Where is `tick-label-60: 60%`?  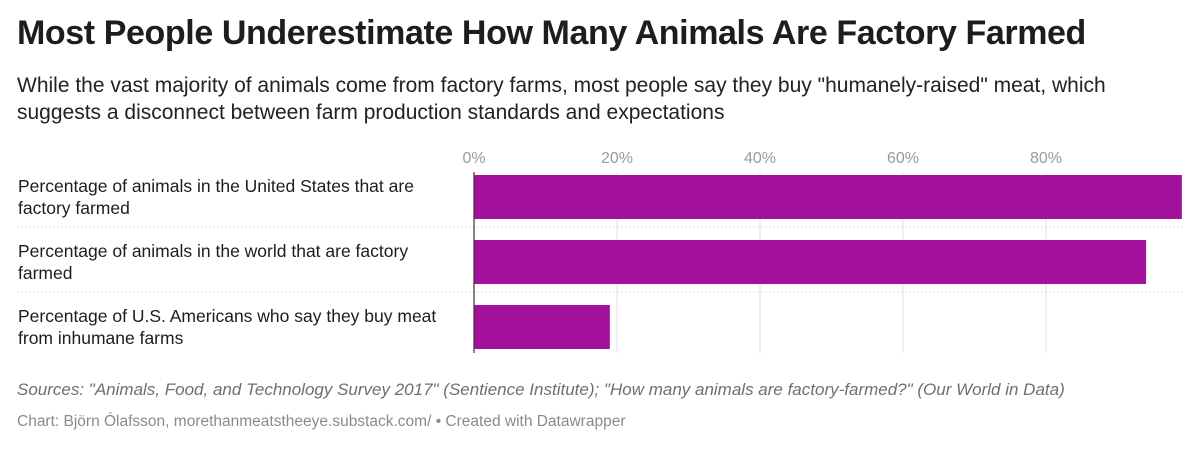 tick-label-60: 60% is located at coordinates (903, 158).